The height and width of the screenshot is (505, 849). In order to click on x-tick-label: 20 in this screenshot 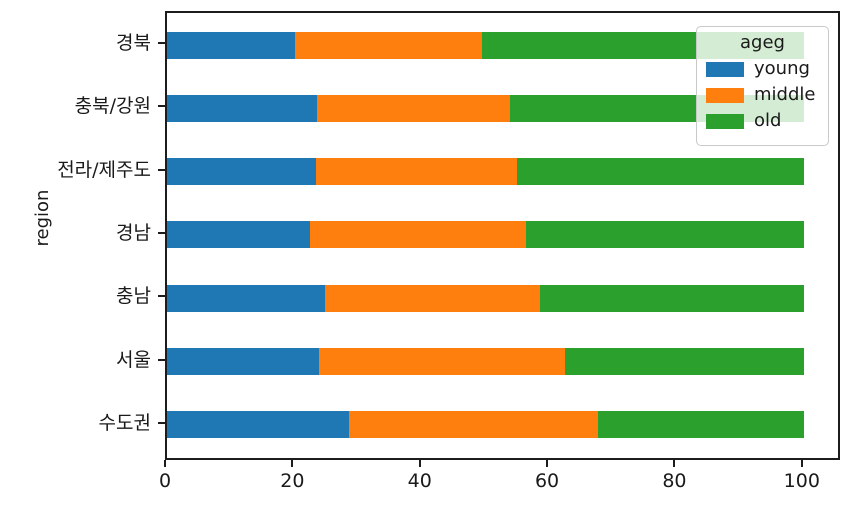, I will do `click(292, 481)`.